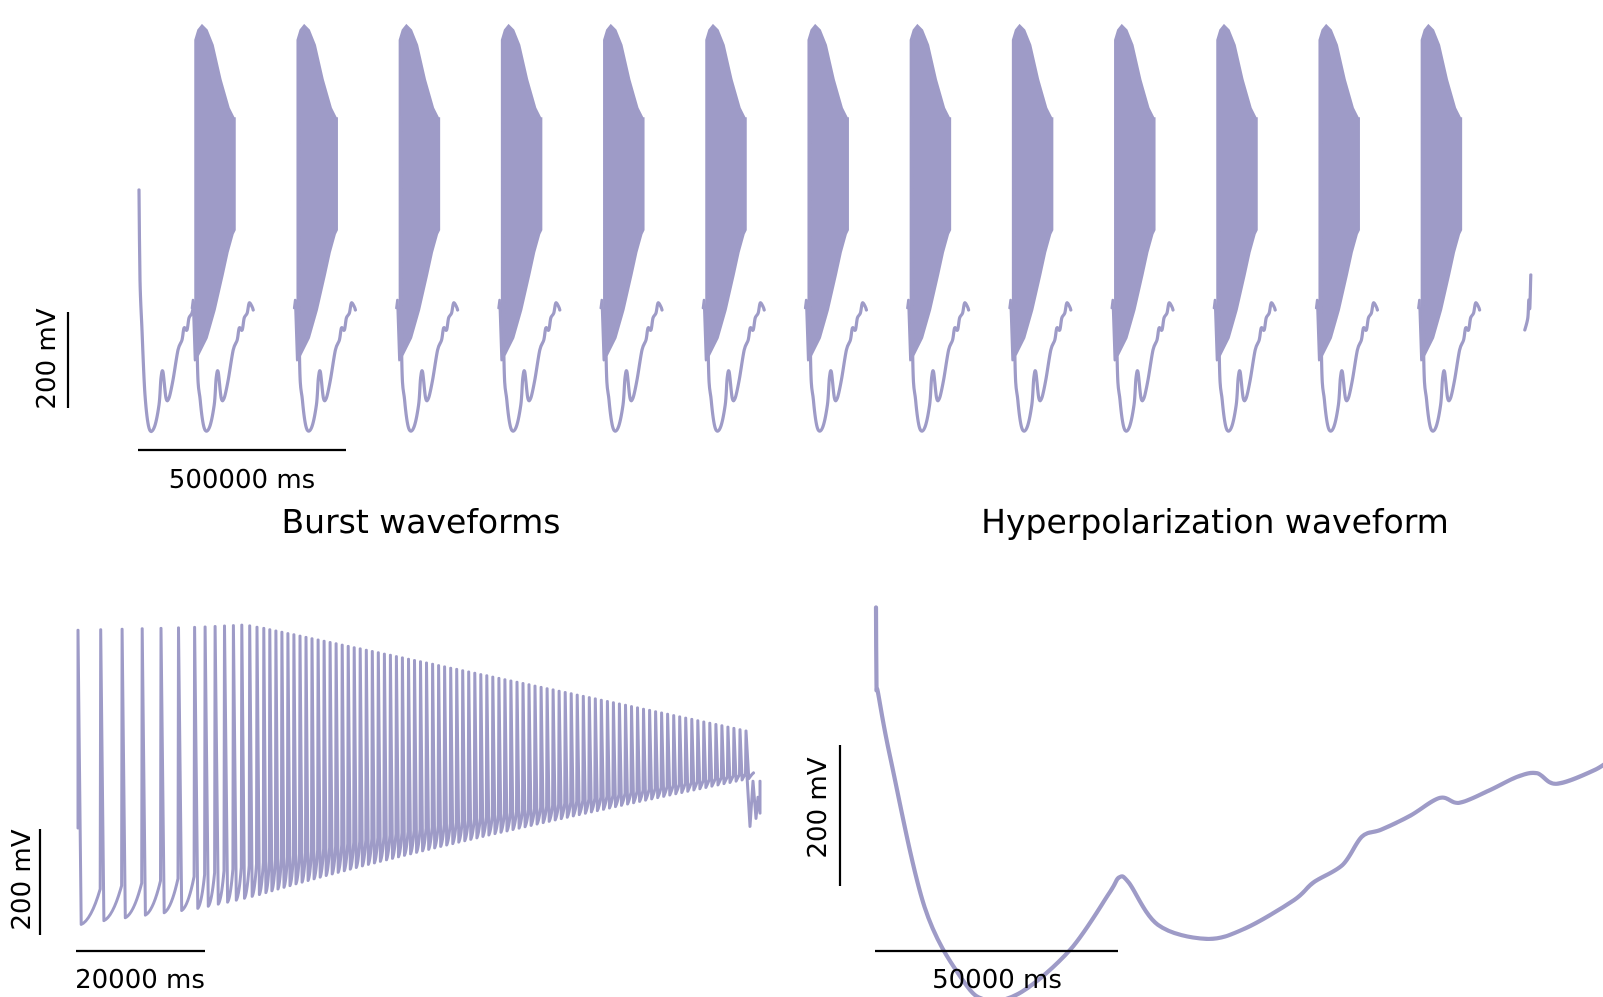 This screenshot has width=1603, height=997. I want to click on burst-waveform-title: Burst waveforms, so click(421, 521).